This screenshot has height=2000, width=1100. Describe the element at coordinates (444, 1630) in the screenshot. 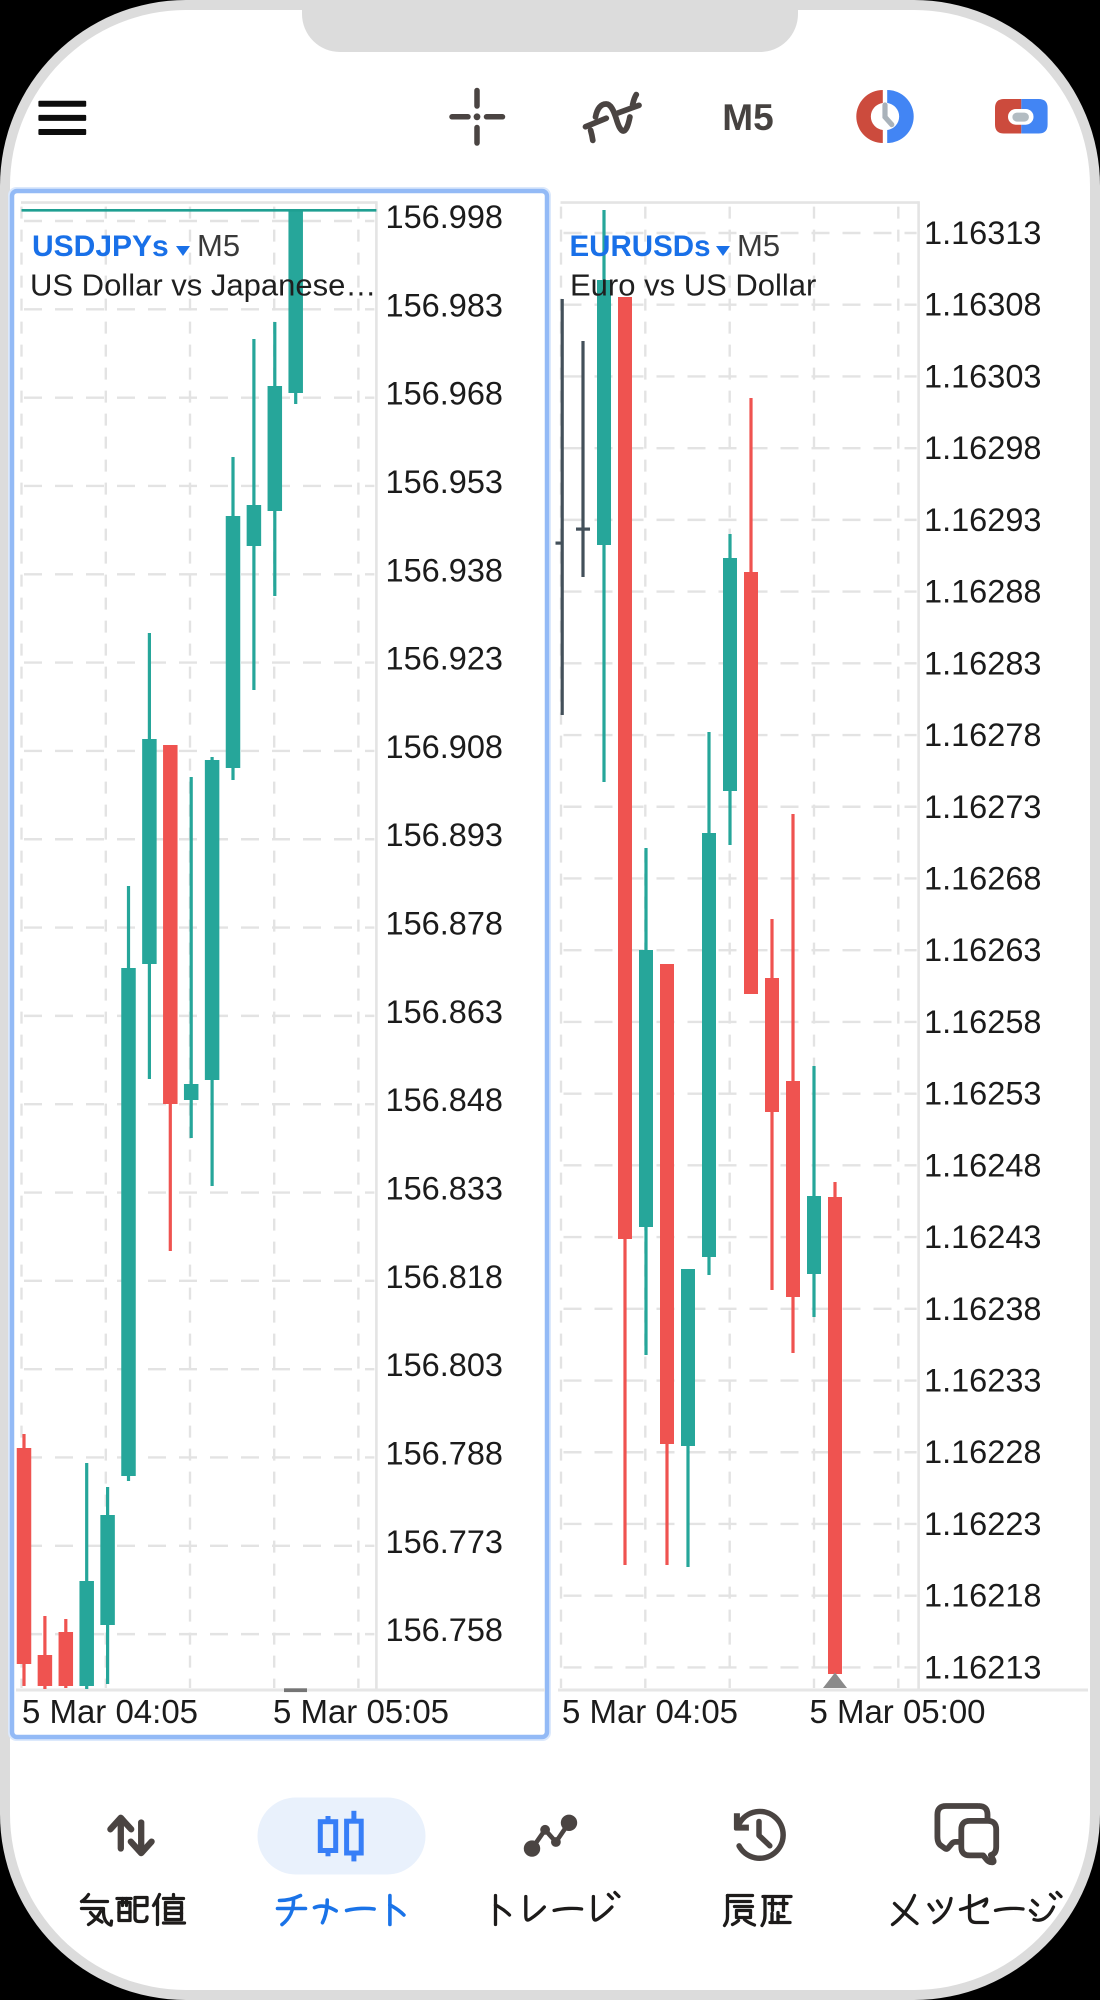

I see `svg-text: 156.758` at that location.